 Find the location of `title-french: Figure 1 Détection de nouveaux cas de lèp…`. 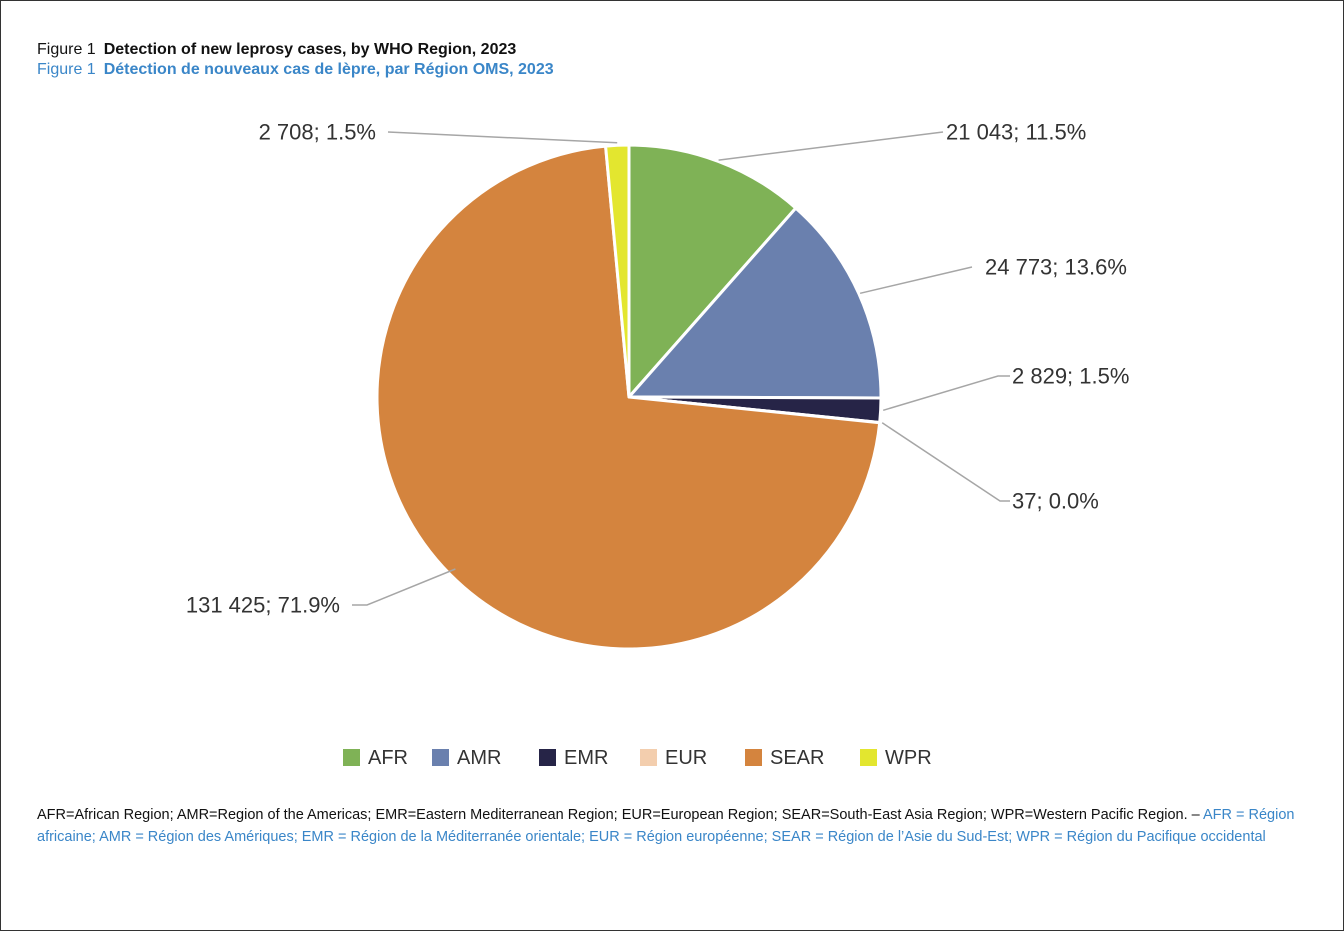

title-french: Figure 1 Détection de nouveaux cas de lèp… is located at coordinates (295, 70).